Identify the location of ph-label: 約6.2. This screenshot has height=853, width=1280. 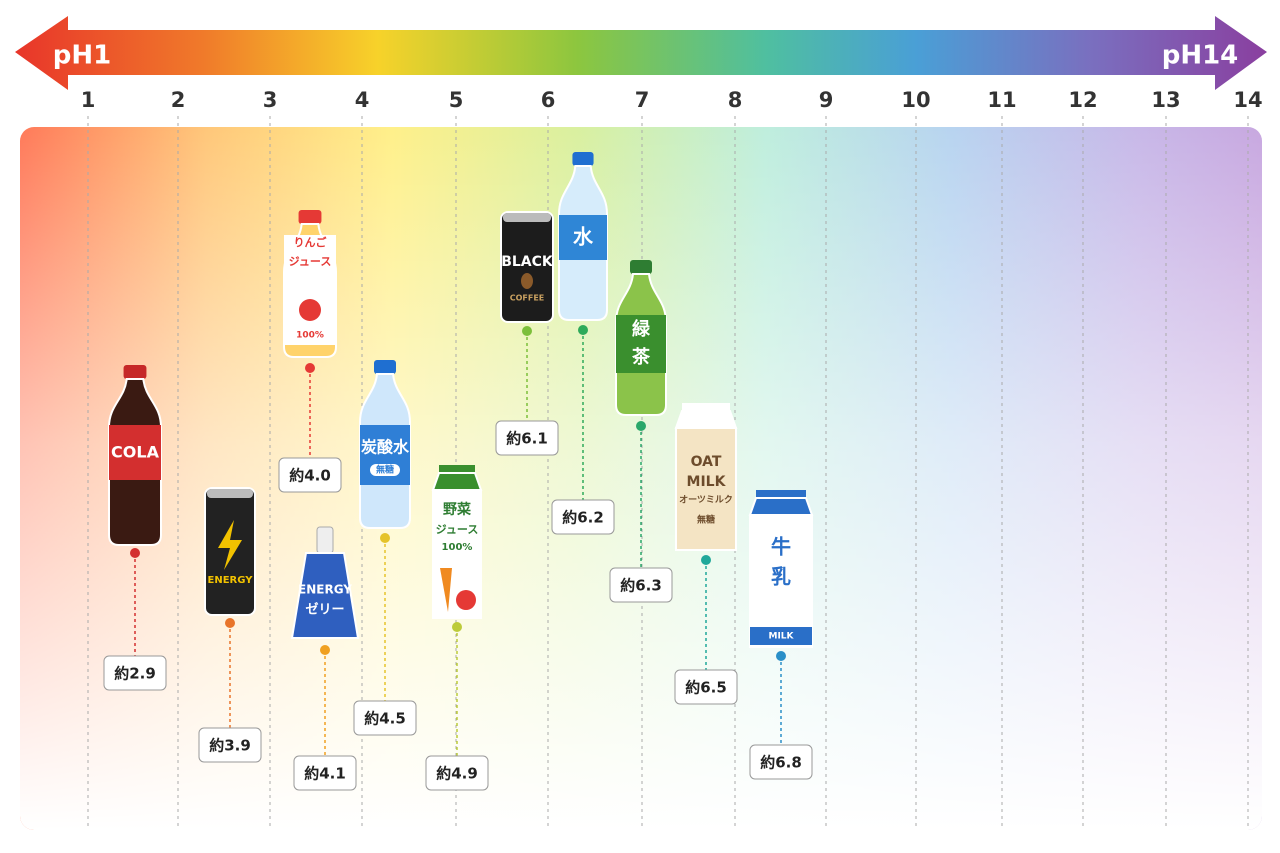
(583, 518).